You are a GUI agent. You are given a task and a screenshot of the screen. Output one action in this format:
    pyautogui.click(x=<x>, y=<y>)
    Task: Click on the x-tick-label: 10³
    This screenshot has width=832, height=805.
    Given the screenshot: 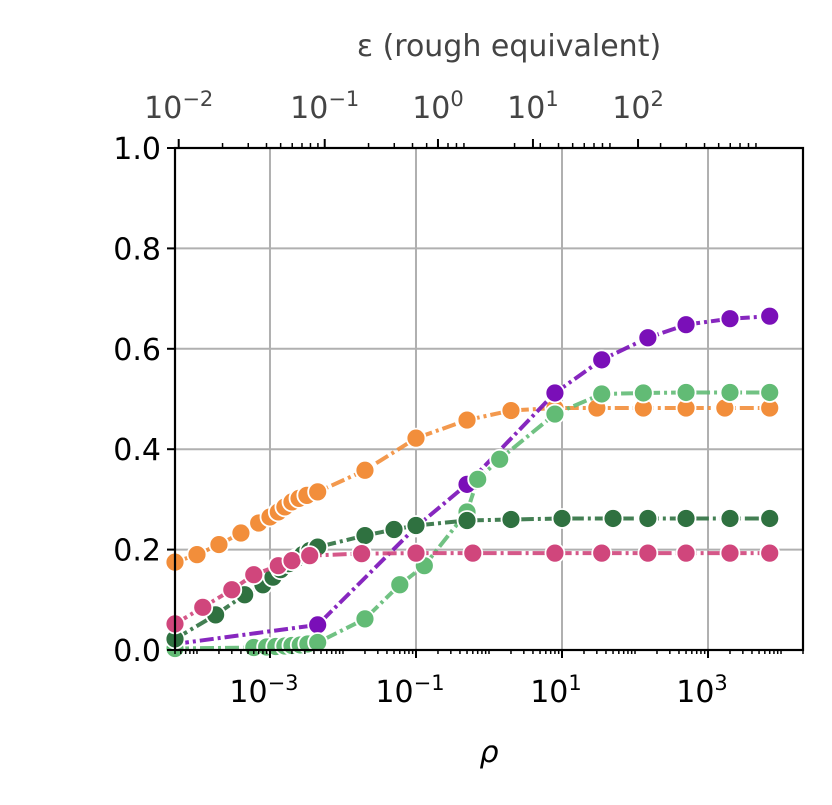 What is the action you would take?
    pyautogui.click(x=702, y=690)
    